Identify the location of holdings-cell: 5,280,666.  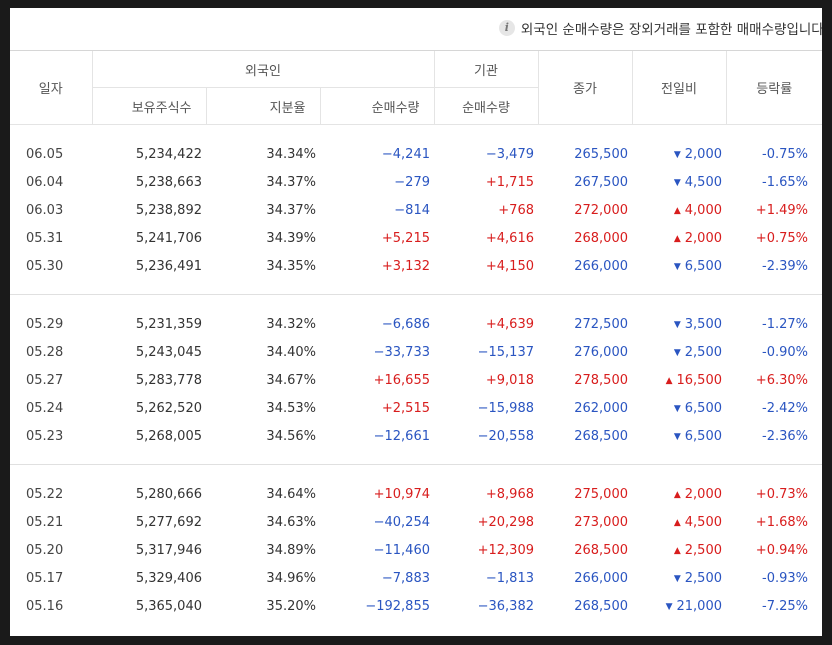
(168, 494).